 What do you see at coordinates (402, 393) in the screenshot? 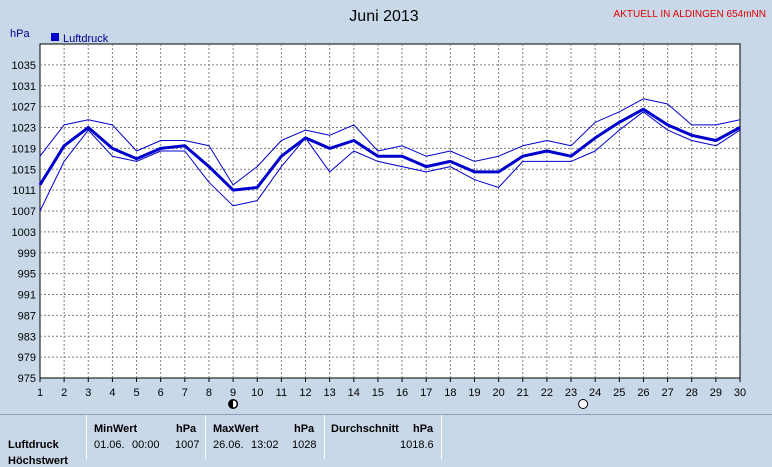
I see `x-tick-label: 16` at bounding box center [402, 393].